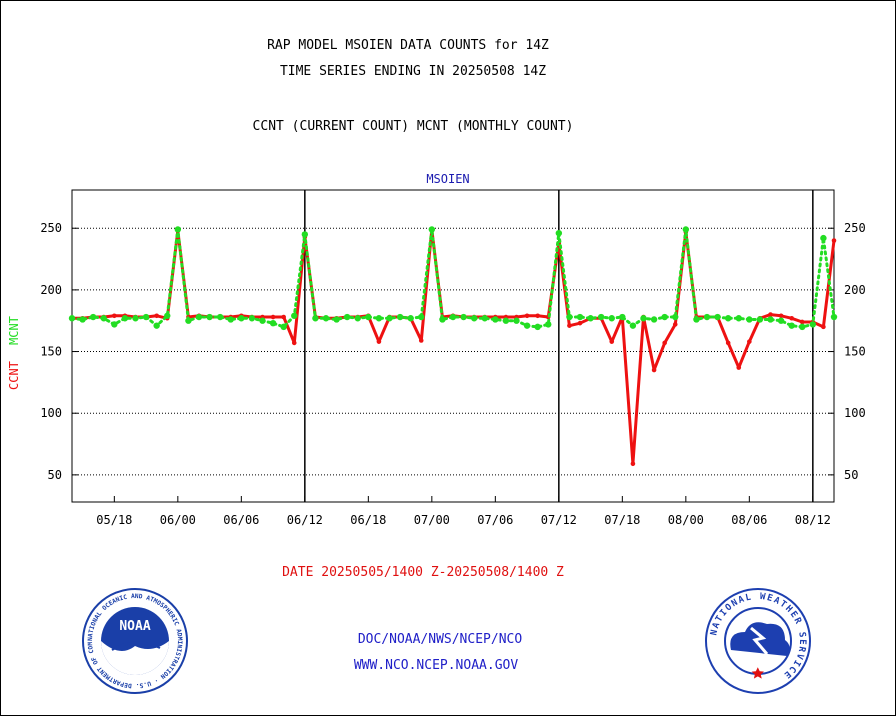 This screenshot has width=896, height=716. Describe the element at coordinates (408, 45) in the screenshot. I see `chart-title: RAP MODEL MSOIEN DATA COUNTS for 14Z` at that location.